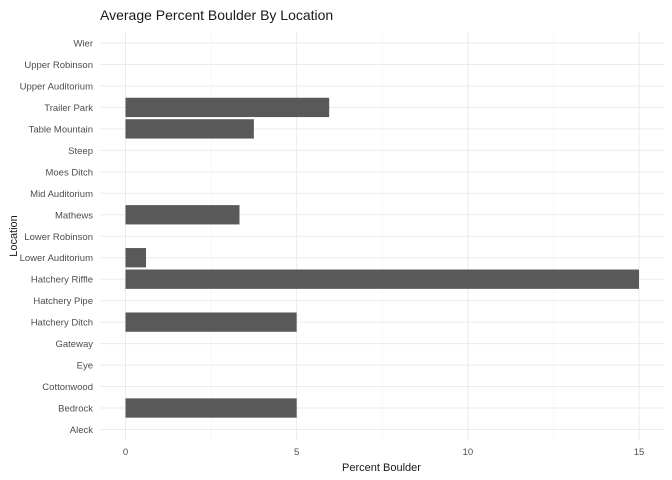  I want to click on y-tick-label: Mathews, so click(74, 215).